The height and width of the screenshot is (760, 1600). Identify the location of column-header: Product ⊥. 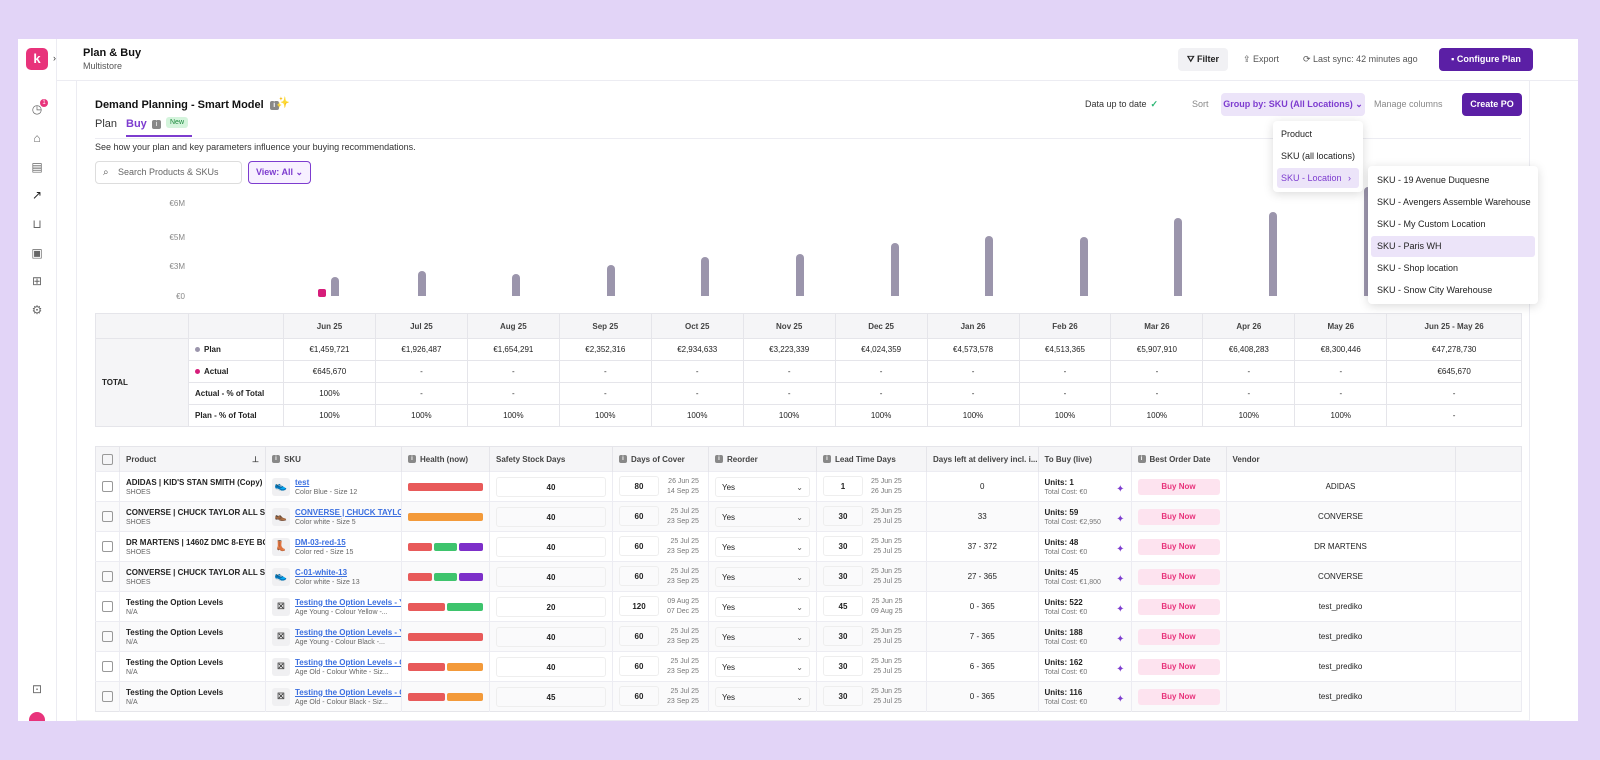
(192, 459).